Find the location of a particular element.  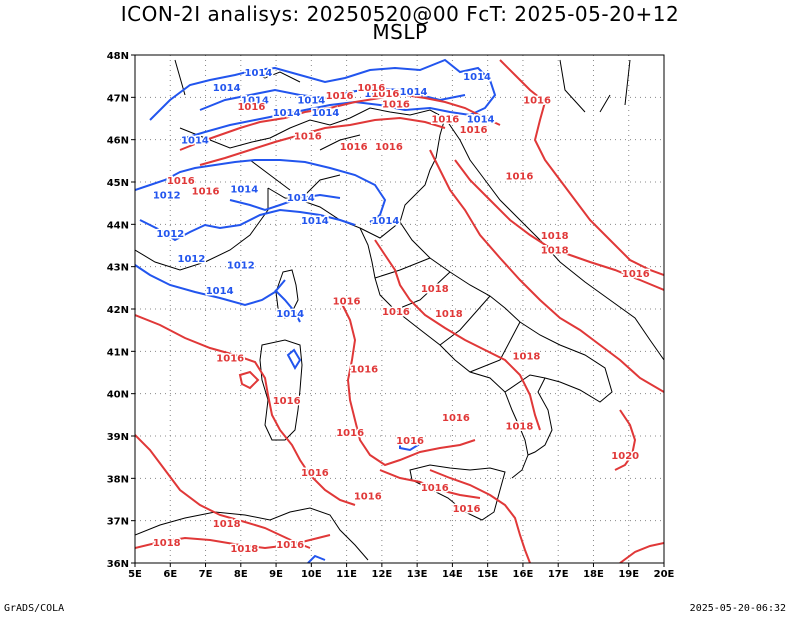

isobar-red-adriatic2 is located at coordinates (559, 225).